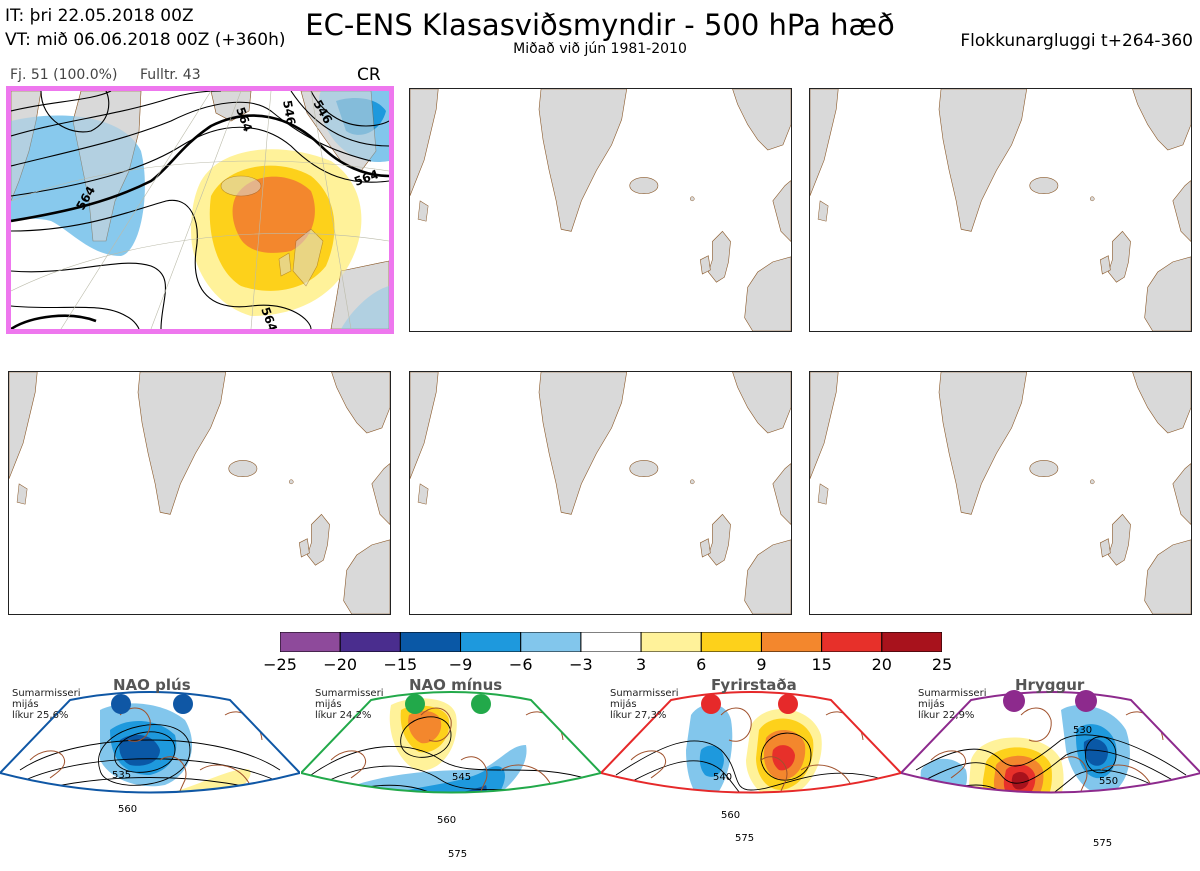 The image size is (1200, 871). What do you see at coordinates (520, 664) in the screenshot?
I see `colorbar-tick-label: −6` at bounding box center [520, 664].